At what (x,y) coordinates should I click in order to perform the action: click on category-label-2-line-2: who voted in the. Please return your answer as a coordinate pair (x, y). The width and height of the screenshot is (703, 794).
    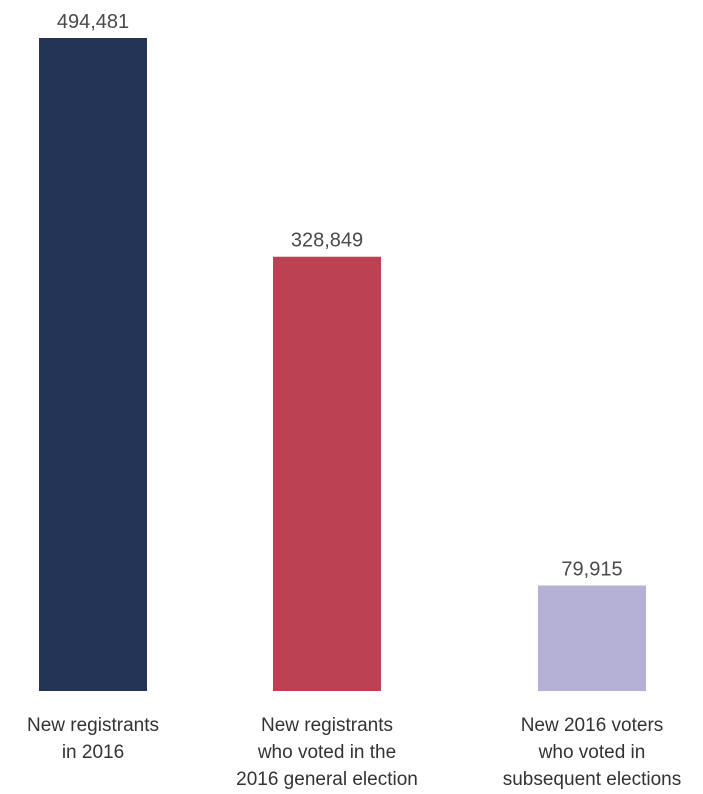
    Looking at the image, I should click on (326, 752).